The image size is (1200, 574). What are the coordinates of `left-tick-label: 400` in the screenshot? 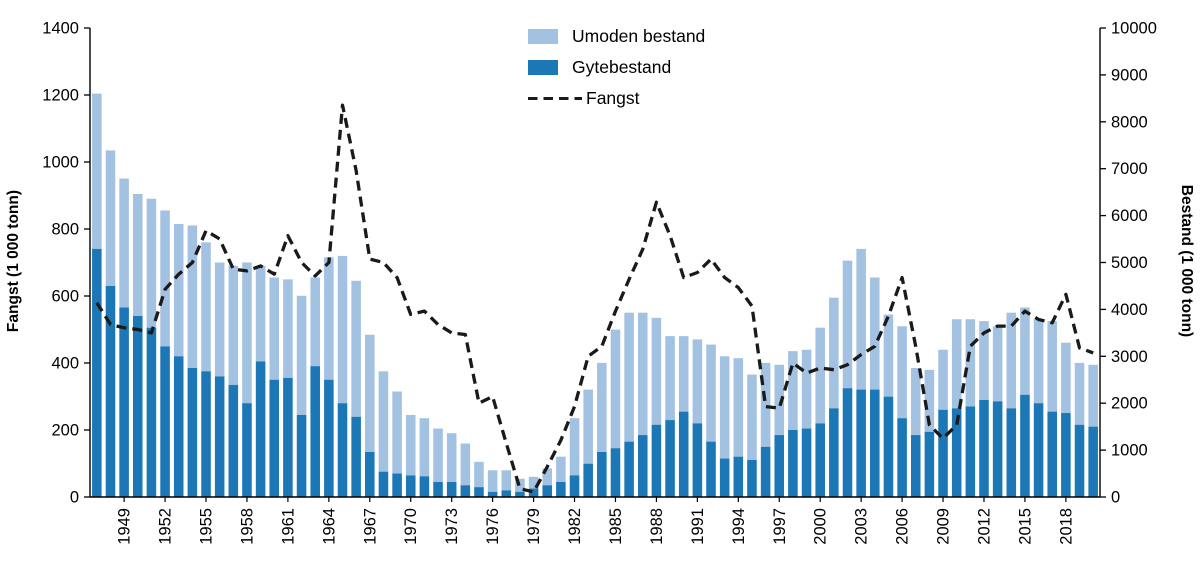 It's located at (65, 364).